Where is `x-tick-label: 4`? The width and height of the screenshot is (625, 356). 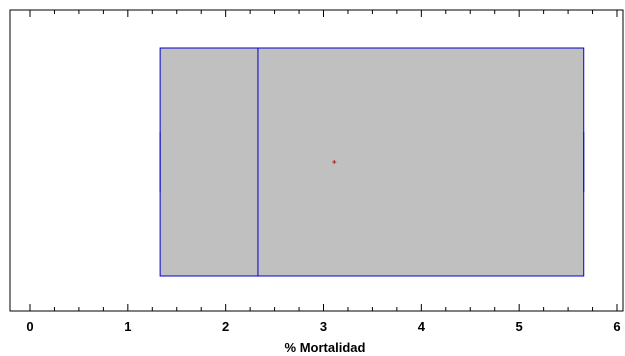
x-tick-label: 4 is located at coordinates (422, 326).